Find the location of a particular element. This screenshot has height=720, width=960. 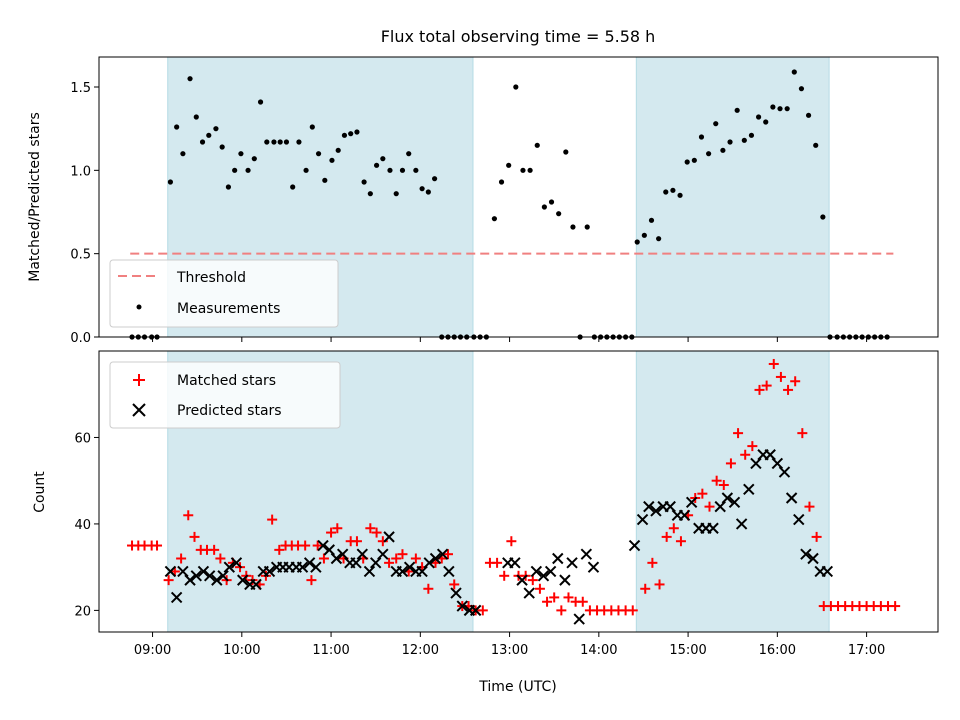

y-tick-label: 20 is located at coordinates (82, 611).